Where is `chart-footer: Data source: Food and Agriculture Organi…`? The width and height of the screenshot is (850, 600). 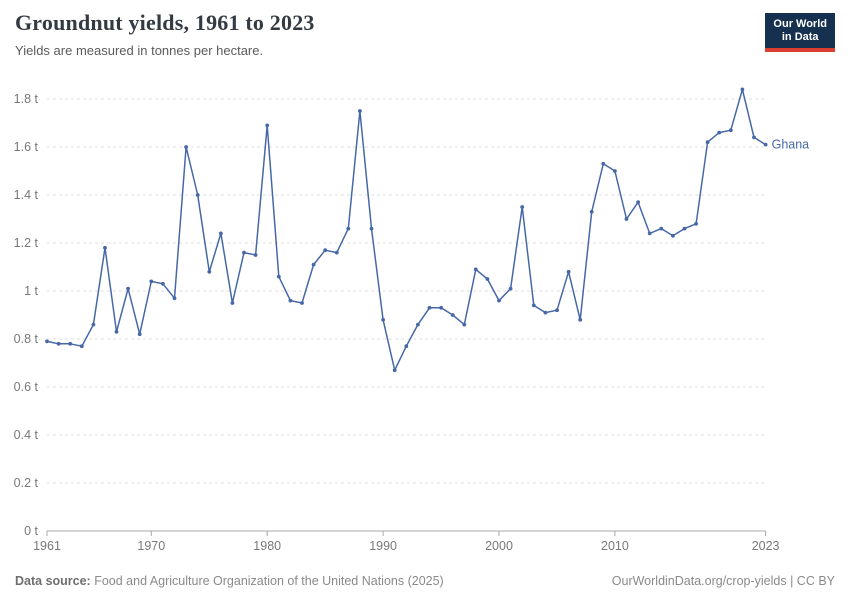 chart-footer: Data source: Food and Agriculture Organi… is located at coordinates (425, 581).